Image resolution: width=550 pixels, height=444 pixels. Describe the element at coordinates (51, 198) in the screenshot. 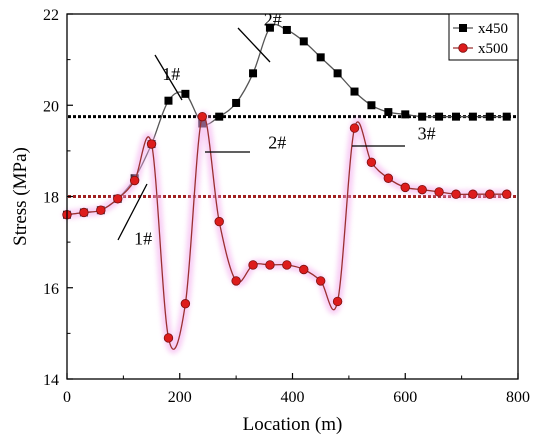

I see `y-tick-label-18: 18` at that location.